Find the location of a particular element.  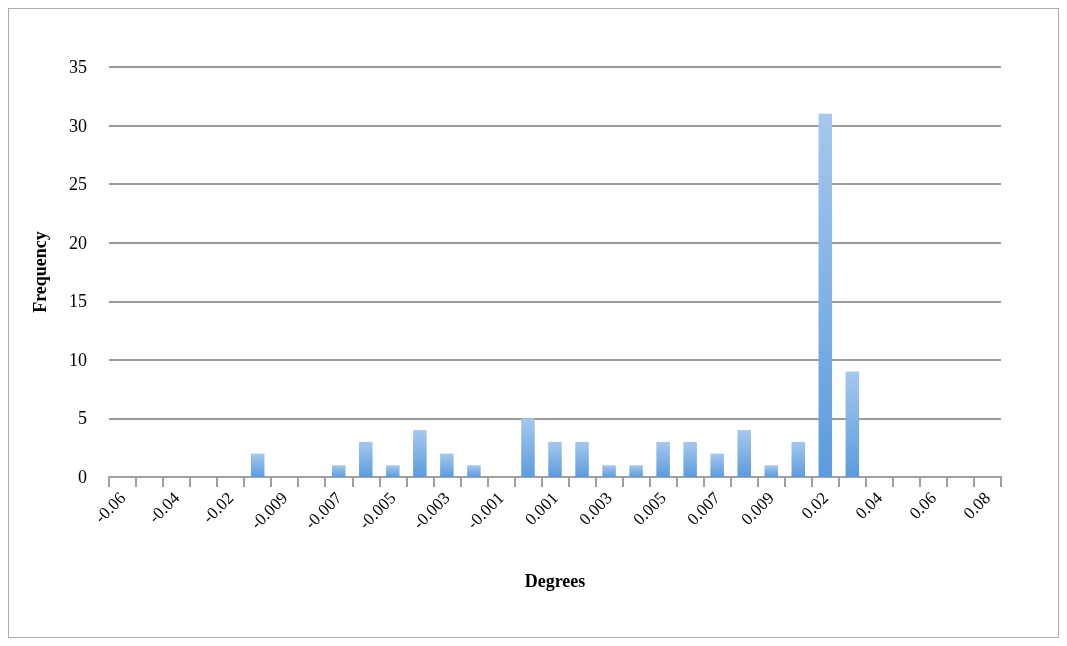

y-tick-label: 0 is located at coordinates (82, 477).